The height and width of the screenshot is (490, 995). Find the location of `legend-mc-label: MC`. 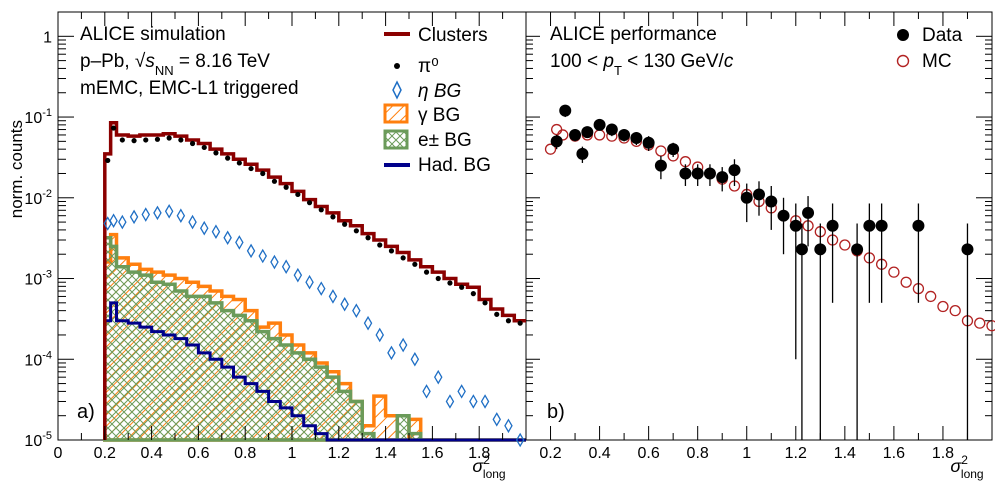

legend-mc-label: MC is located at coordinates (937, 61).